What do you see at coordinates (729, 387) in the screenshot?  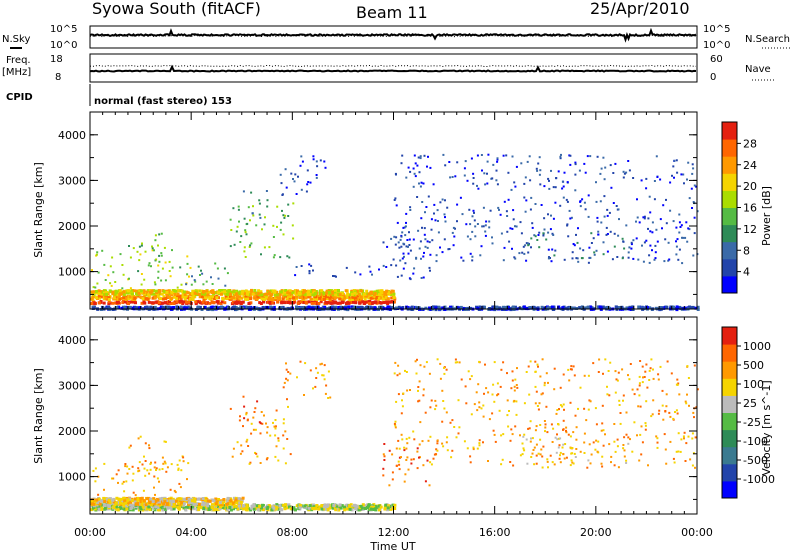 I see `colorbar-swatch` at bounding box center [729, 387].